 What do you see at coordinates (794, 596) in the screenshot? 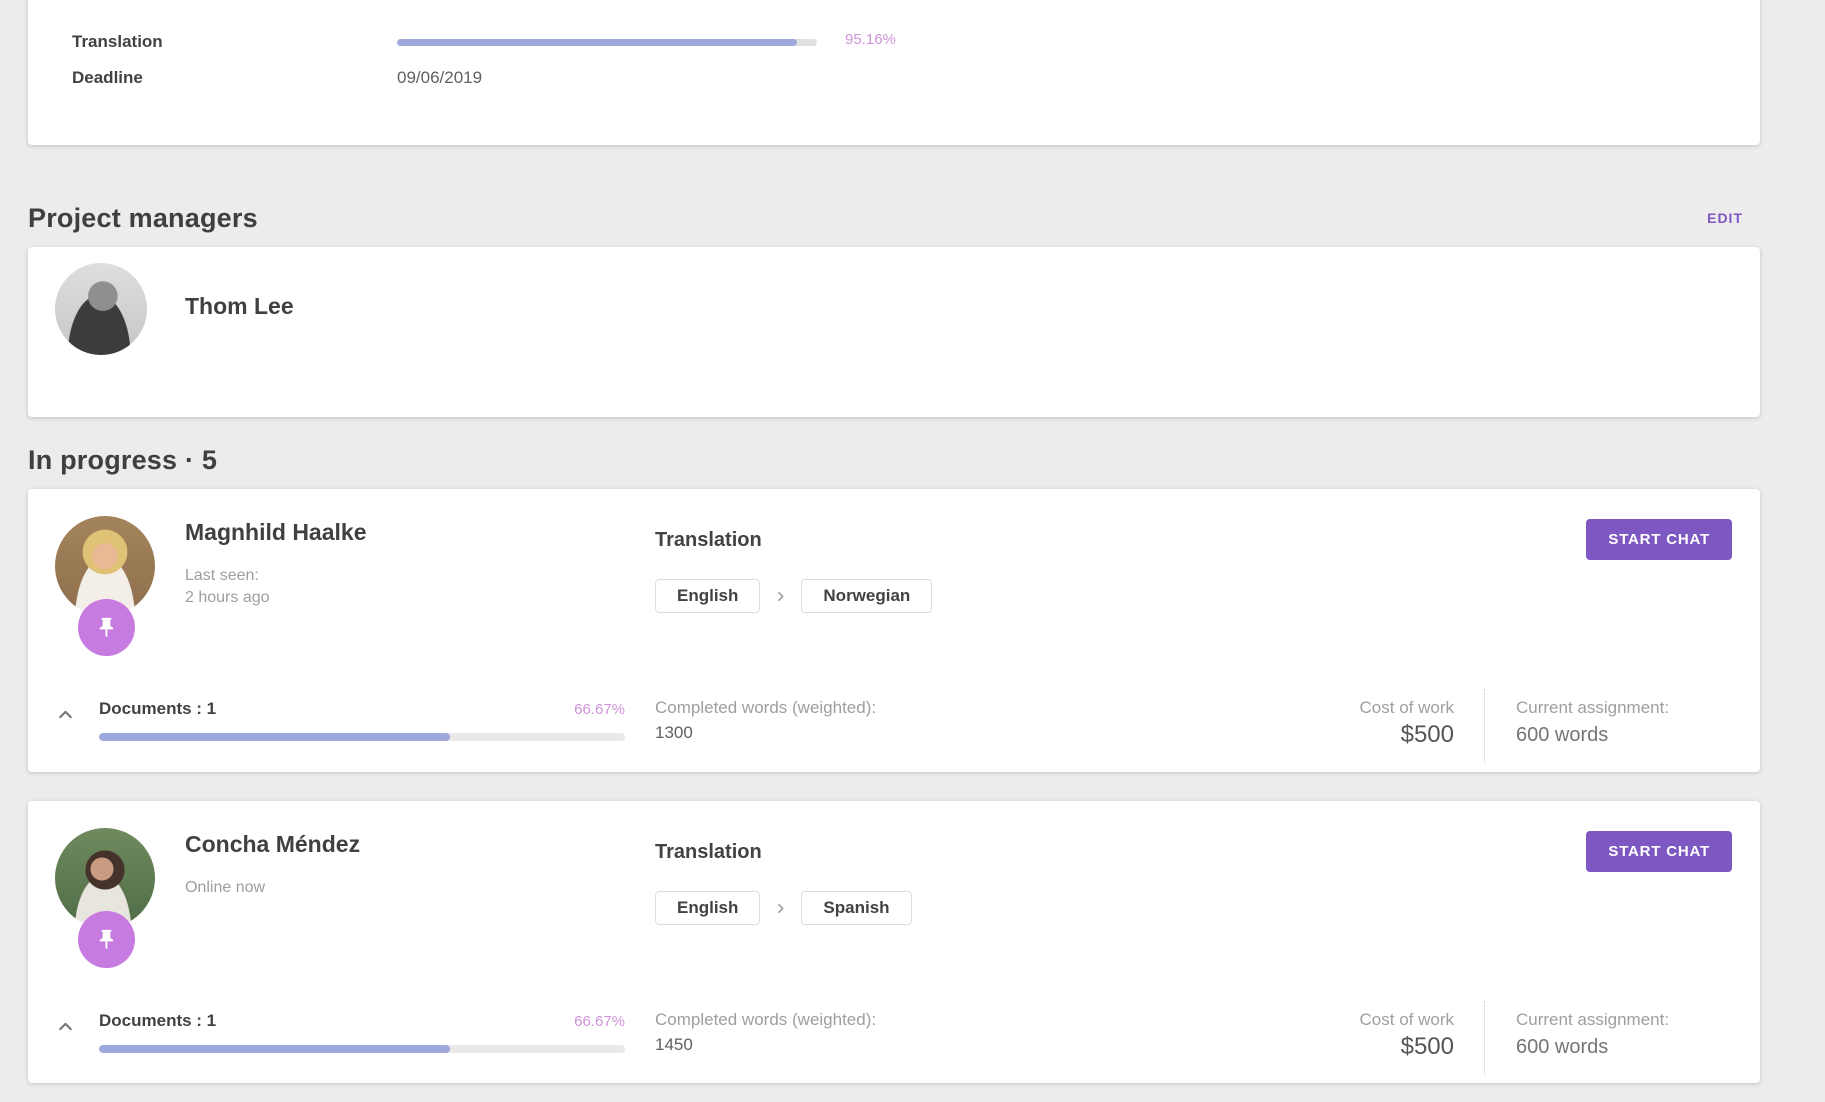
I see `language-pair: English Norwegian` at bounding box center [794, 596].